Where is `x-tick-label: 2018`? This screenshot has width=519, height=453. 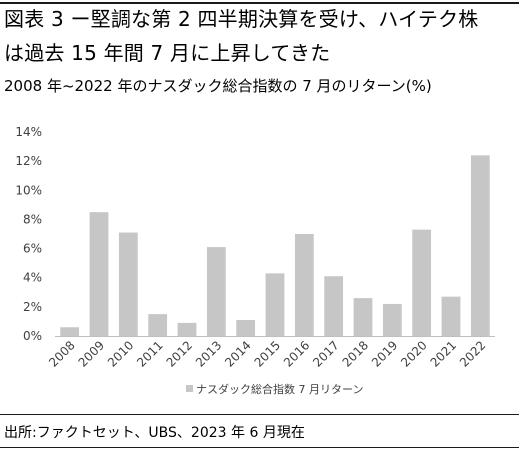 x-tick-label: 2018 is located at coordinates (355, 353).